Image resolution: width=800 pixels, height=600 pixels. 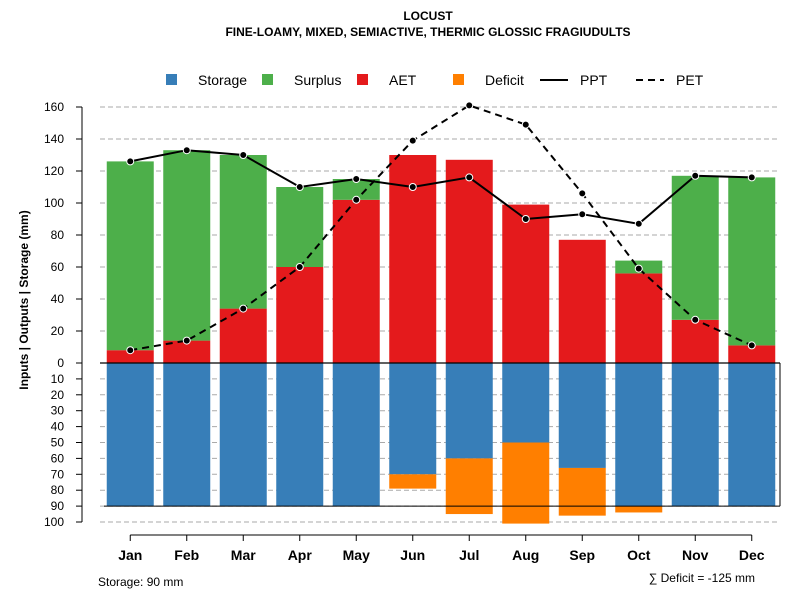 What do you see at coordinates (187, 435) in the screenshot?
I see `bar-storage-feb` at bounding box center [187, 435].